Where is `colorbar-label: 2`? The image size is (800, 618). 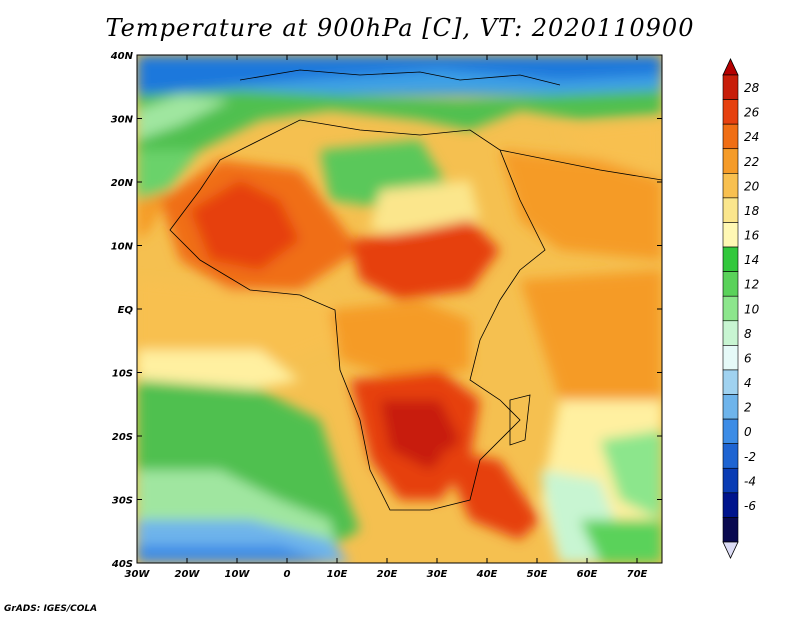 colorbar-label: 2 is located at coordinates (748, 408).